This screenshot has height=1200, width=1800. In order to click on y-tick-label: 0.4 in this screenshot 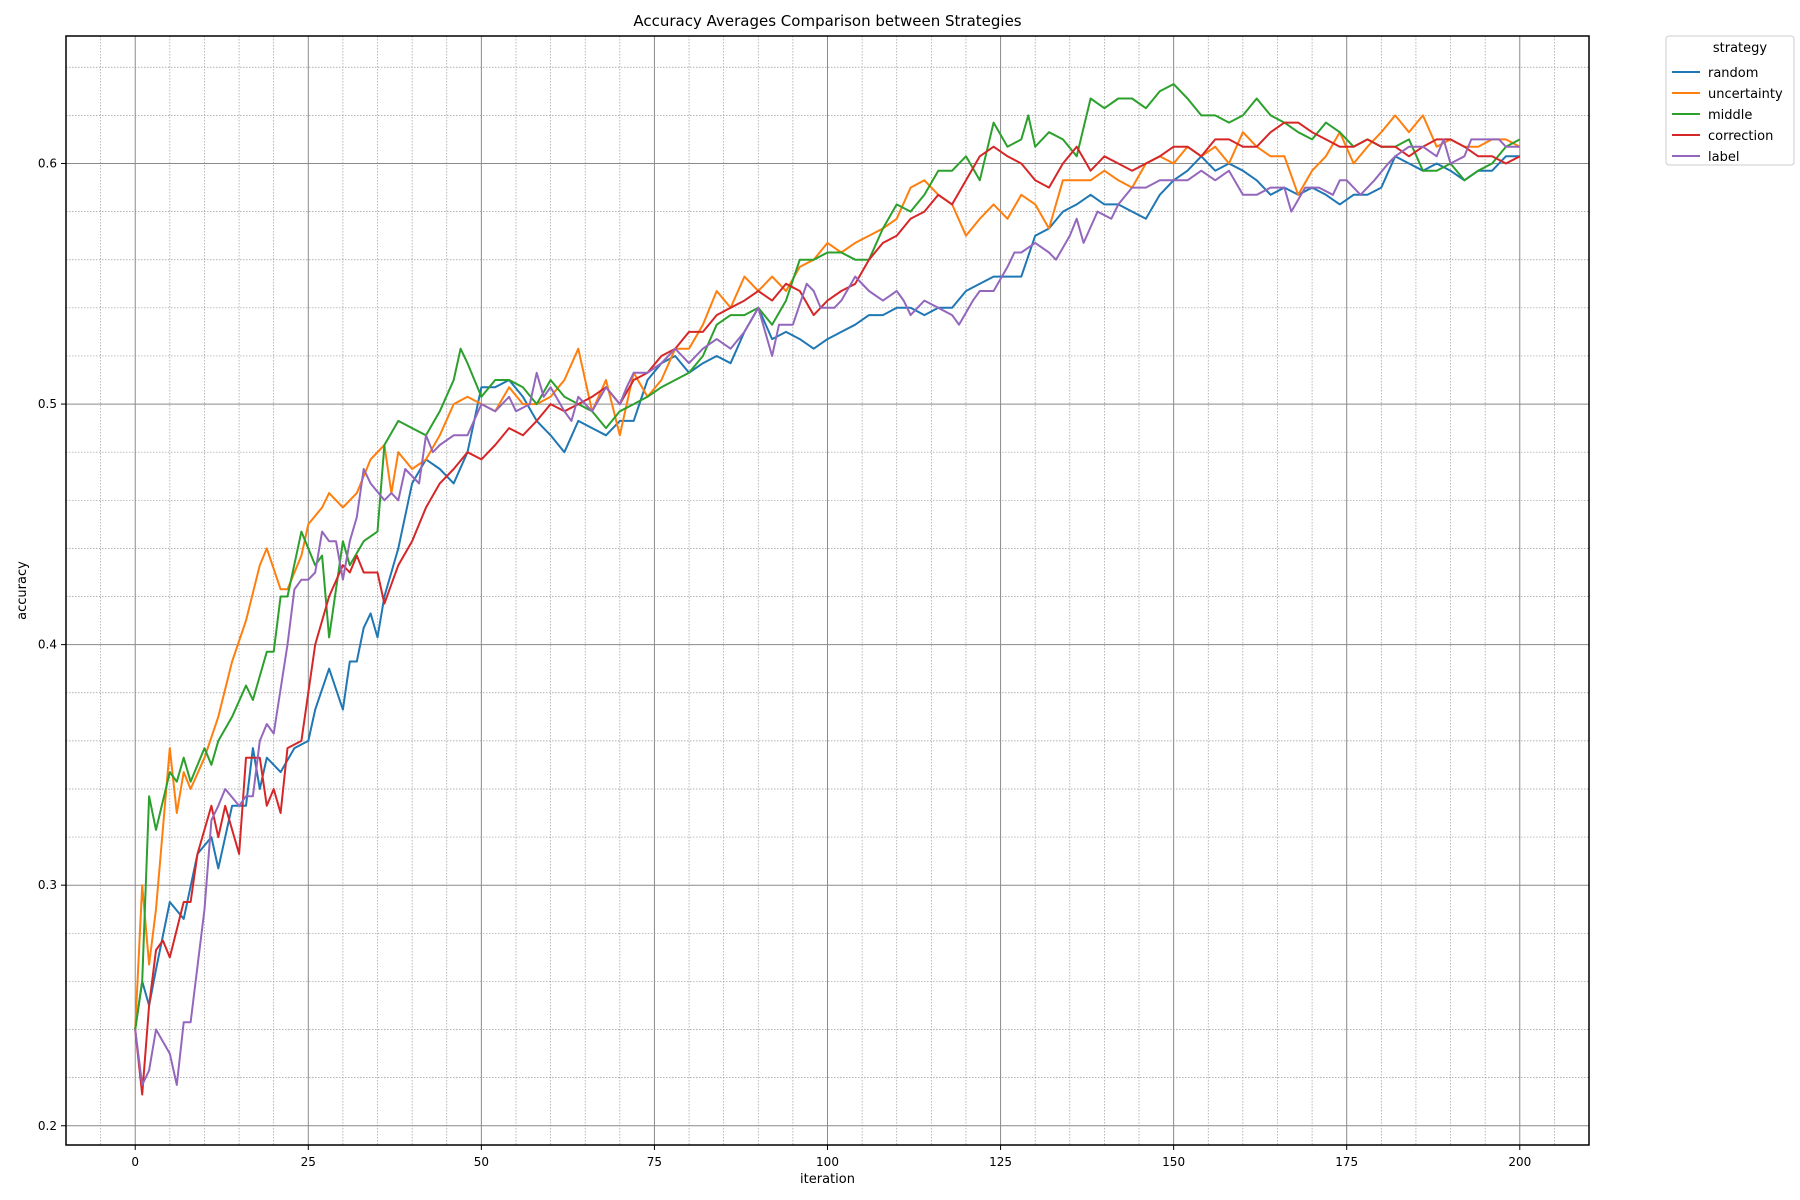, I will do `click(47, 645)`.